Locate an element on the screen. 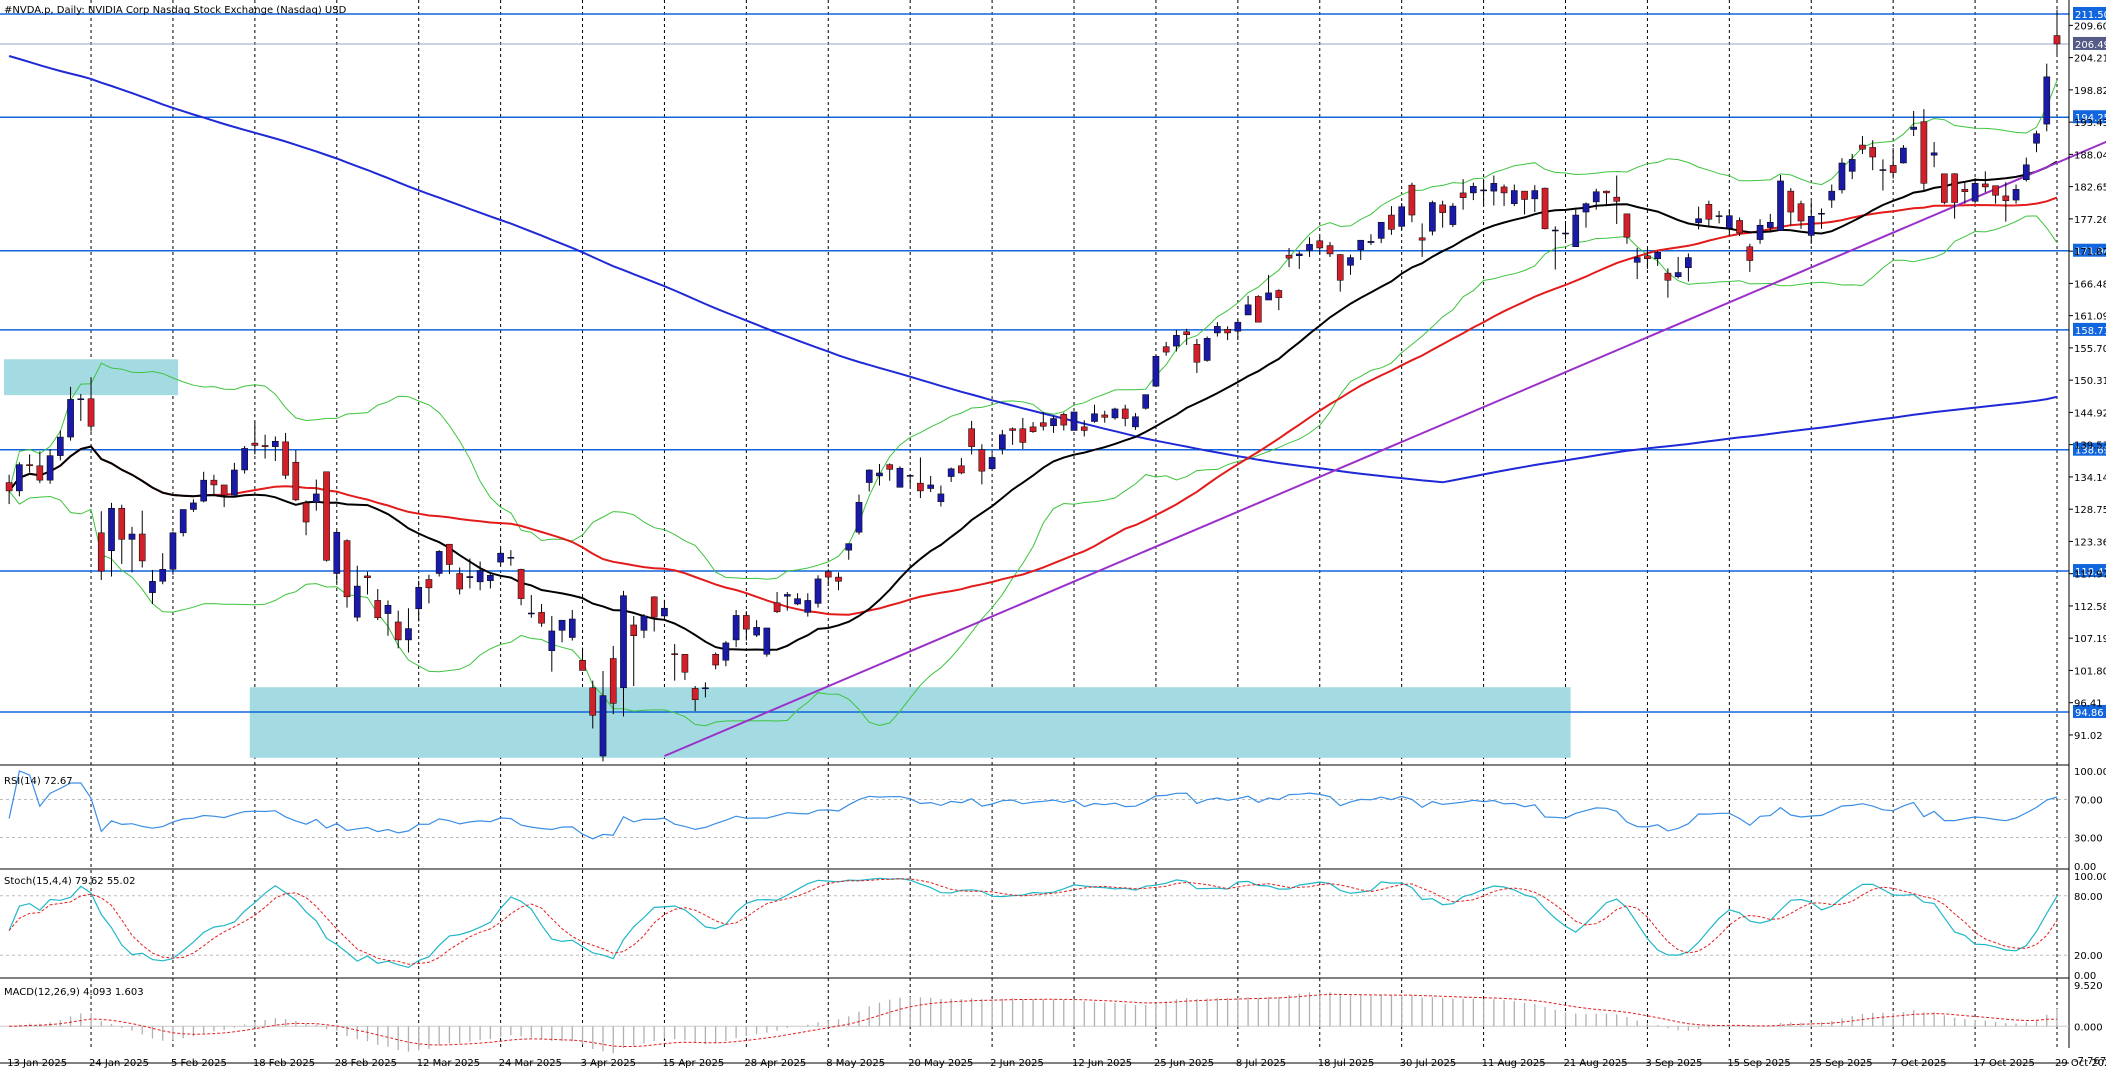  price-tick-label: 117.97 is located at coordinates (2090, 575).